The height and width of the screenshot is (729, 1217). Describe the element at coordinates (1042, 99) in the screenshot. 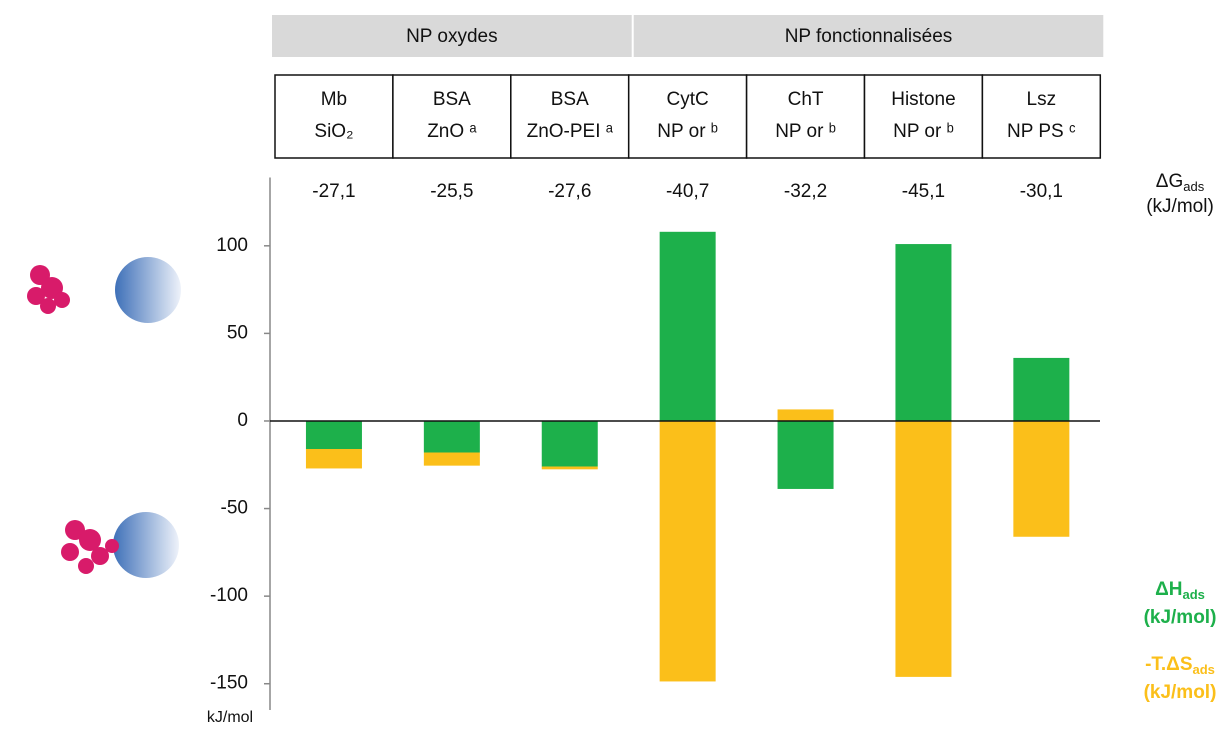

I see `category-label: Lsz` at that location.